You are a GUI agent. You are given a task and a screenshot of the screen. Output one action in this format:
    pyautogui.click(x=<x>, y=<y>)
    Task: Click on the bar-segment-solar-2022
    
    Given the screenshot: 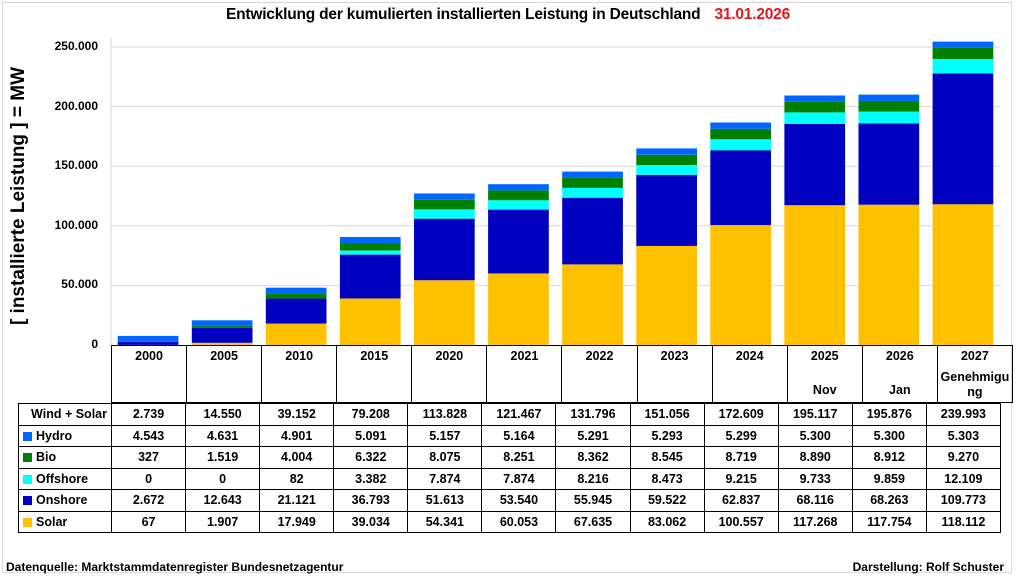 What is the action you would take?
    pyautogui.click(x=592, y=305)
    